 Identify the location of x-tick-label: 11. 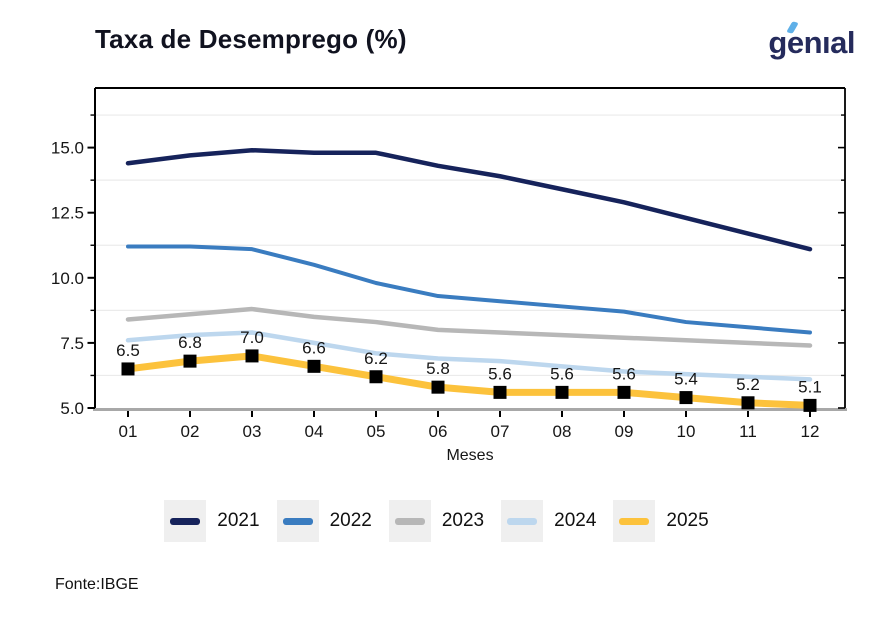
(748, 431).